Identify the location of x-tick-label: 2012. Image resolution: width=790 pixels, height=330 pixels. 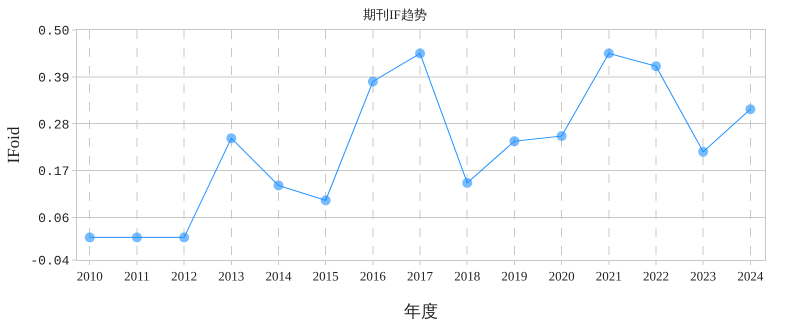
(184, 276).